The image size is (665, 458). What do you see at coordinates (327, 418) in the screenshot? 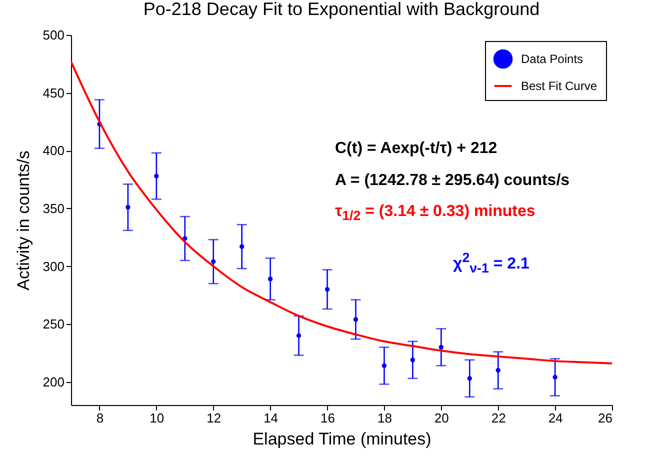
I see `x-tick-label: 16` at bounding box center [327, 418].